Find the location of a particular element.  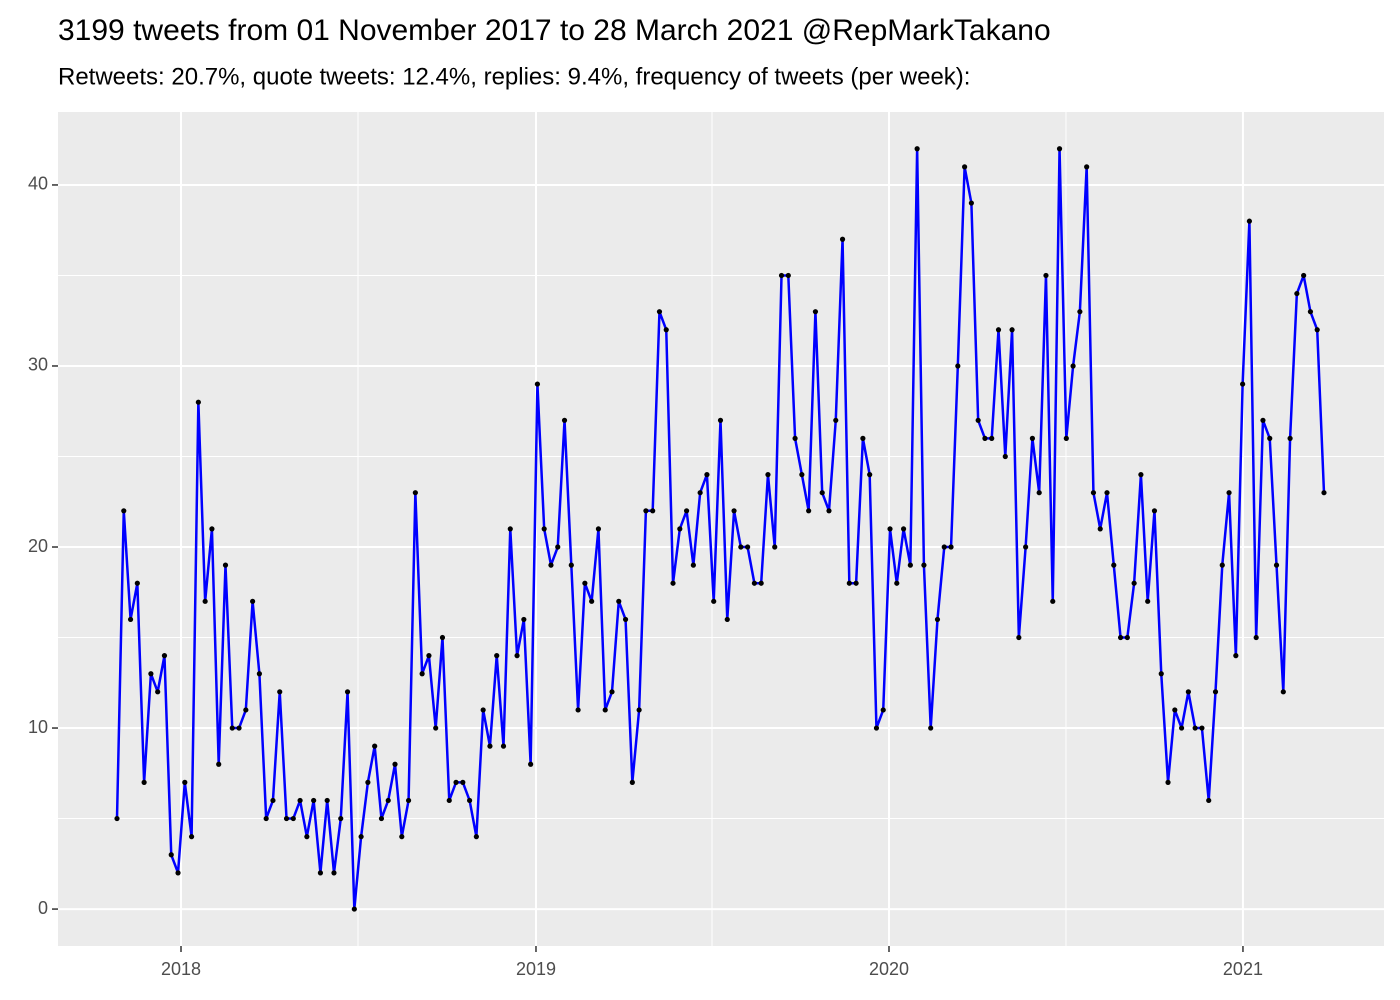

x-tick-label: 2020 is located at coordinates (889, 969).